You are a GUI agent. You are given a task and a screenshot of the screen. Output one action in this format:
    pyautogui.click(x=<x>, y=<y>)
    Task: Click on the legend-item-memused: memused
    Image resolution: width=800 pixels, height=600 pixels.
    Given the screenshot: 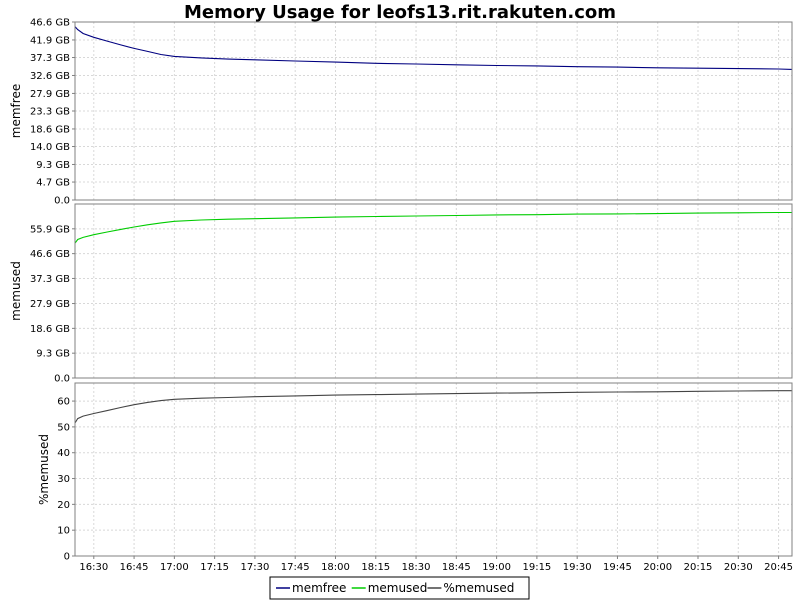 What is the action you would take?
    pyautogui.click(x=389, y=588)
    